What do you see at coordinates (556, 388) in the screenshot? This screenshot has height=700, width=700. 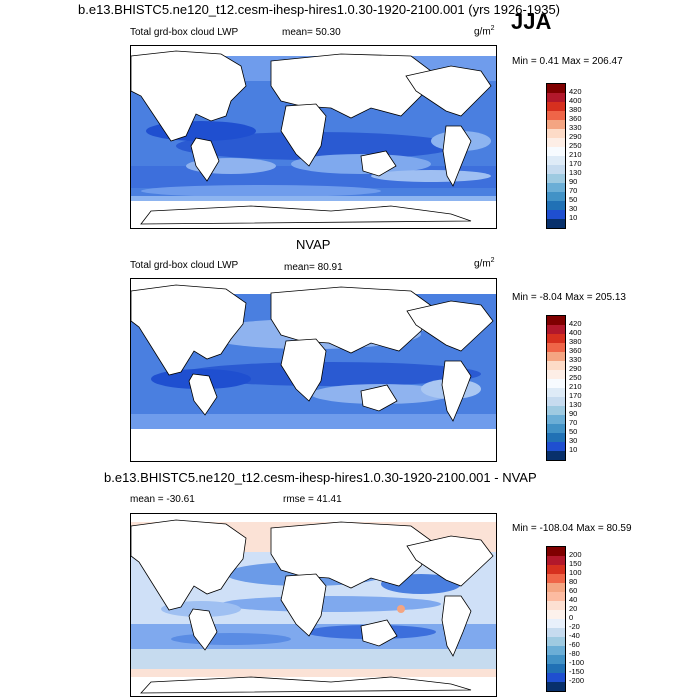 I see `panel2-colorbar` at bounding box center [556, 388].